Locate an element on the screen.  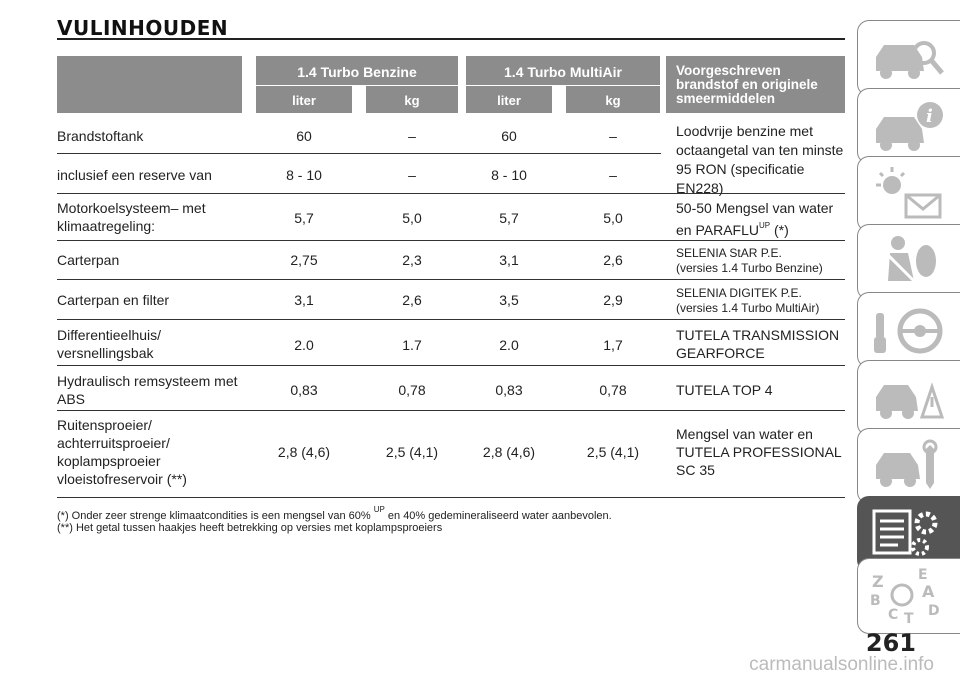
product-footnote-ref: (*) is located at coordinates (779, 230).